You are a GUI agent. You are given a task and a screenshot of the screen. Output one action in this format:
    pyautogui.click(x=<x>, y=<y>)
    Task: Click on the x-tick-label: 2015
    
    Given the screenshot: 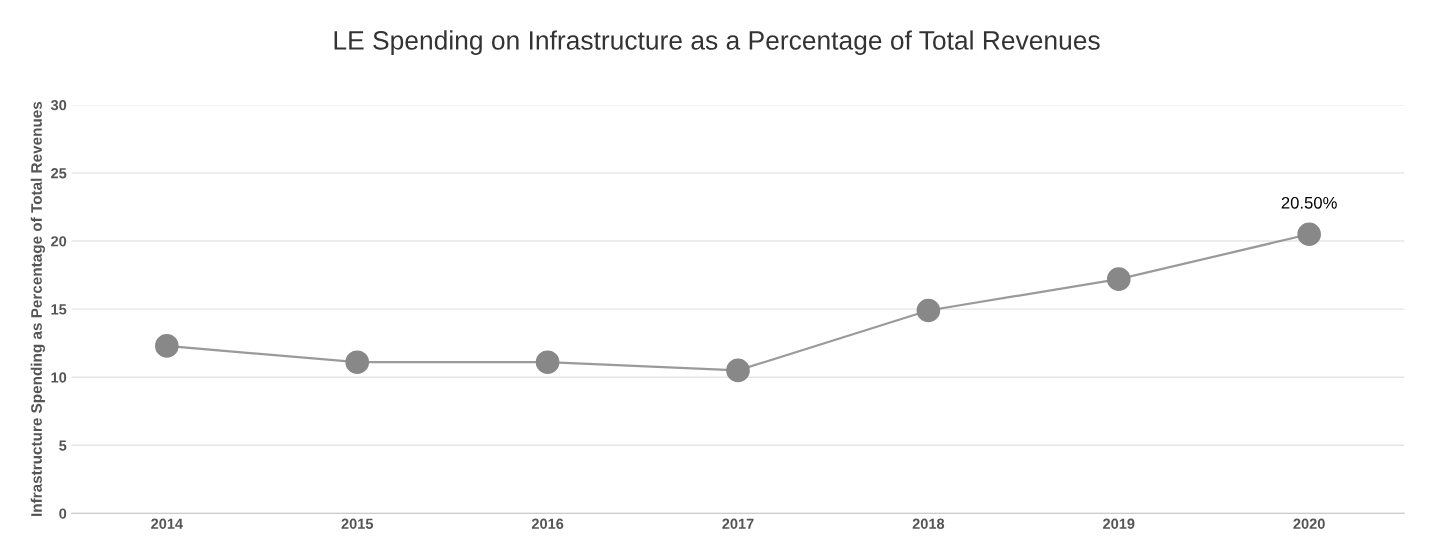 What is the action you would take?
    pyautogui.click(x=357, y=523)
    